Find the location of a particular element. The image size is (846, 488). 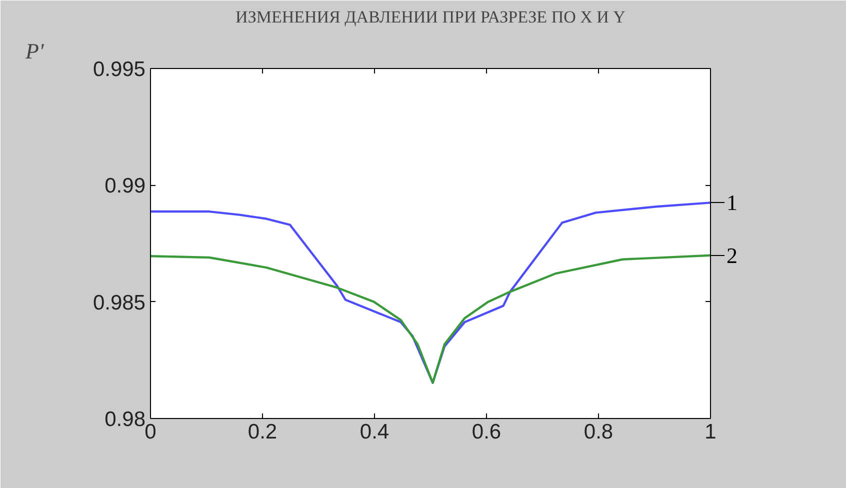

x-tick-label: 0.8 is located at coordinates (599, 432).